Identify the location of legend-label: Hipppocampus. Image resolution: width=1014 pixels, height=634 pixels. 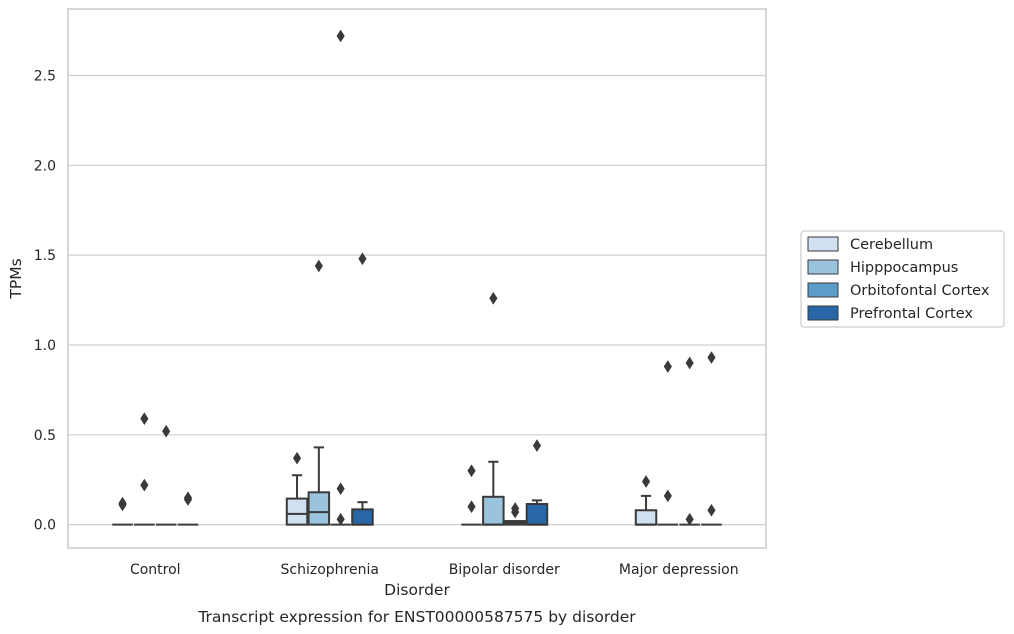
(904, 268).